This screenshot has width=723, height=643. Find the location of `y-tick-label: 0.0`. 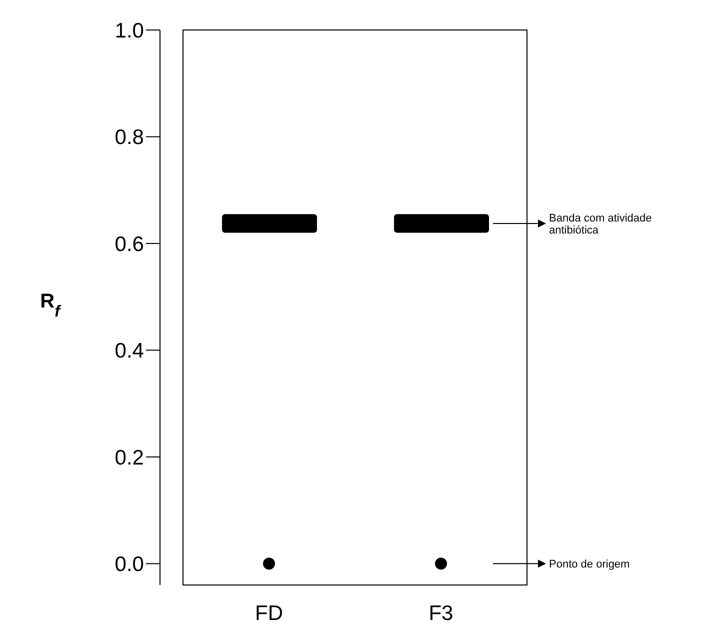

y-tick-label: 0.0 is located at coordinates (129, 564).